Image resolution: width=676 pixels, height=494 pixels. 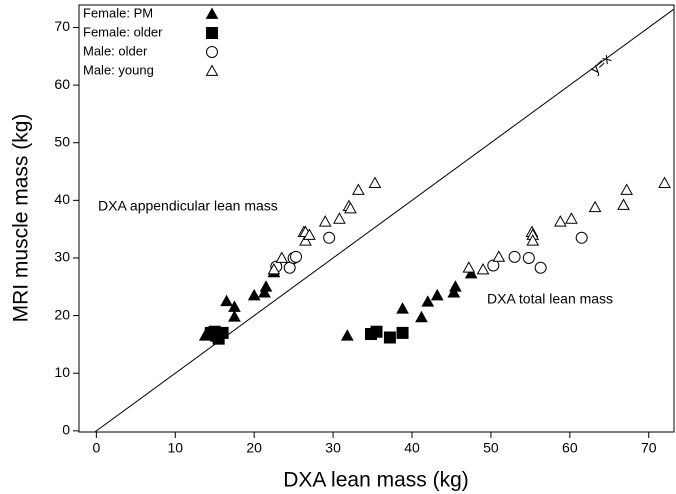 What do you see at coordinates (118, 12) in the screenshot?
I see `legend-label: Female: PM` at bounding box center [118, 12].